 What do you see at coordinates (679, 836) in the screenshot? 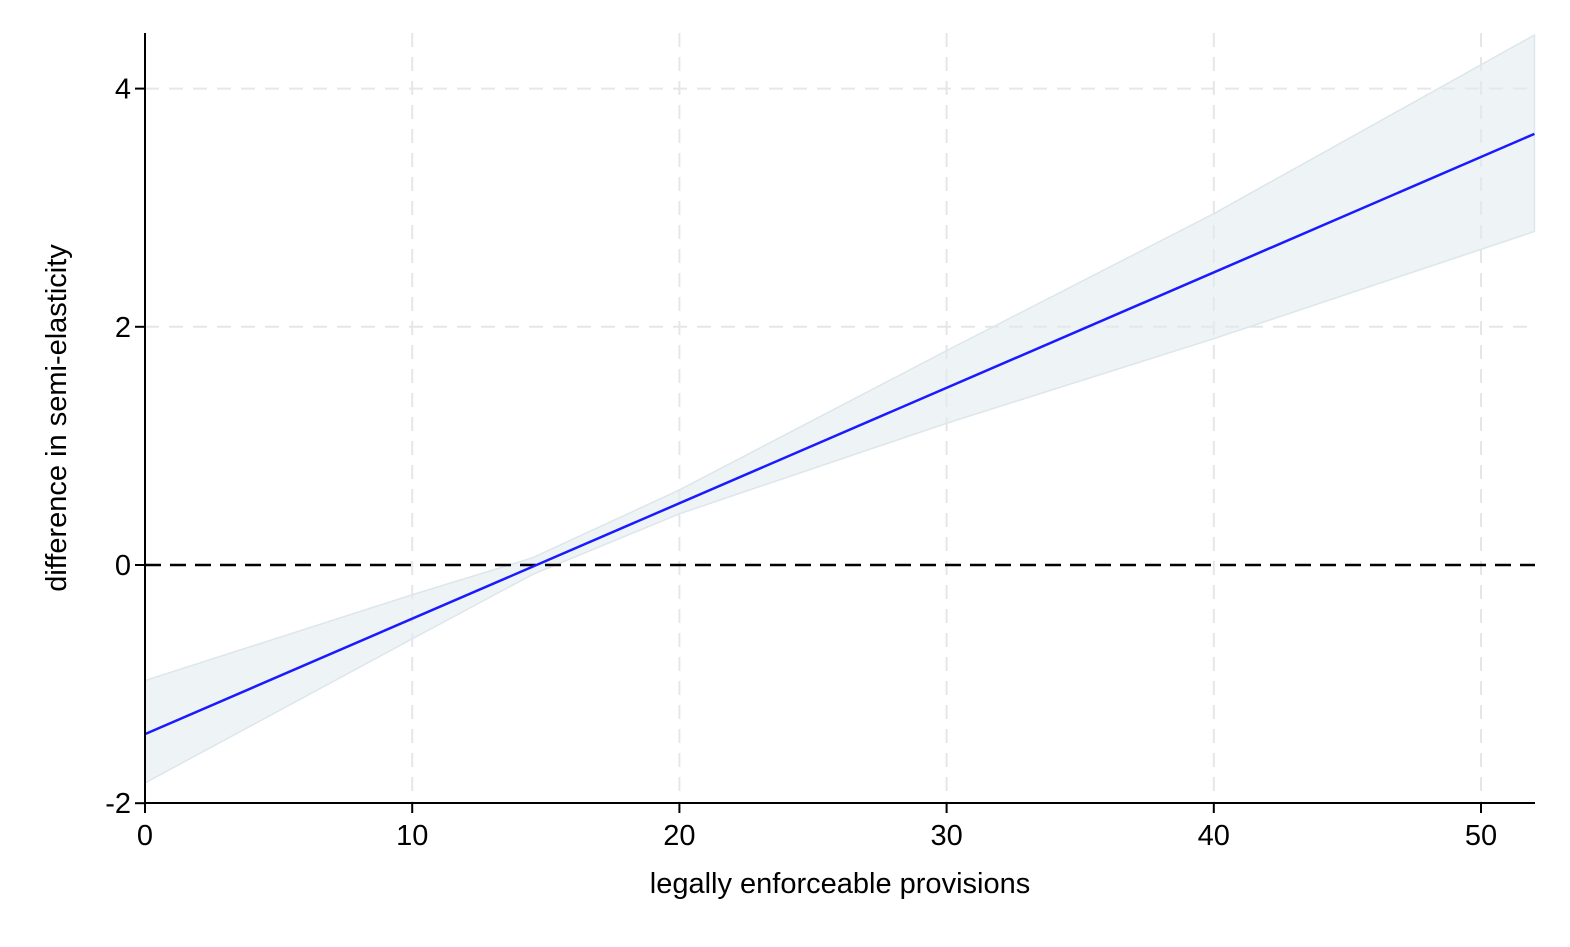
I see `x-tick-label: 20` at bounding box center [679, 836].